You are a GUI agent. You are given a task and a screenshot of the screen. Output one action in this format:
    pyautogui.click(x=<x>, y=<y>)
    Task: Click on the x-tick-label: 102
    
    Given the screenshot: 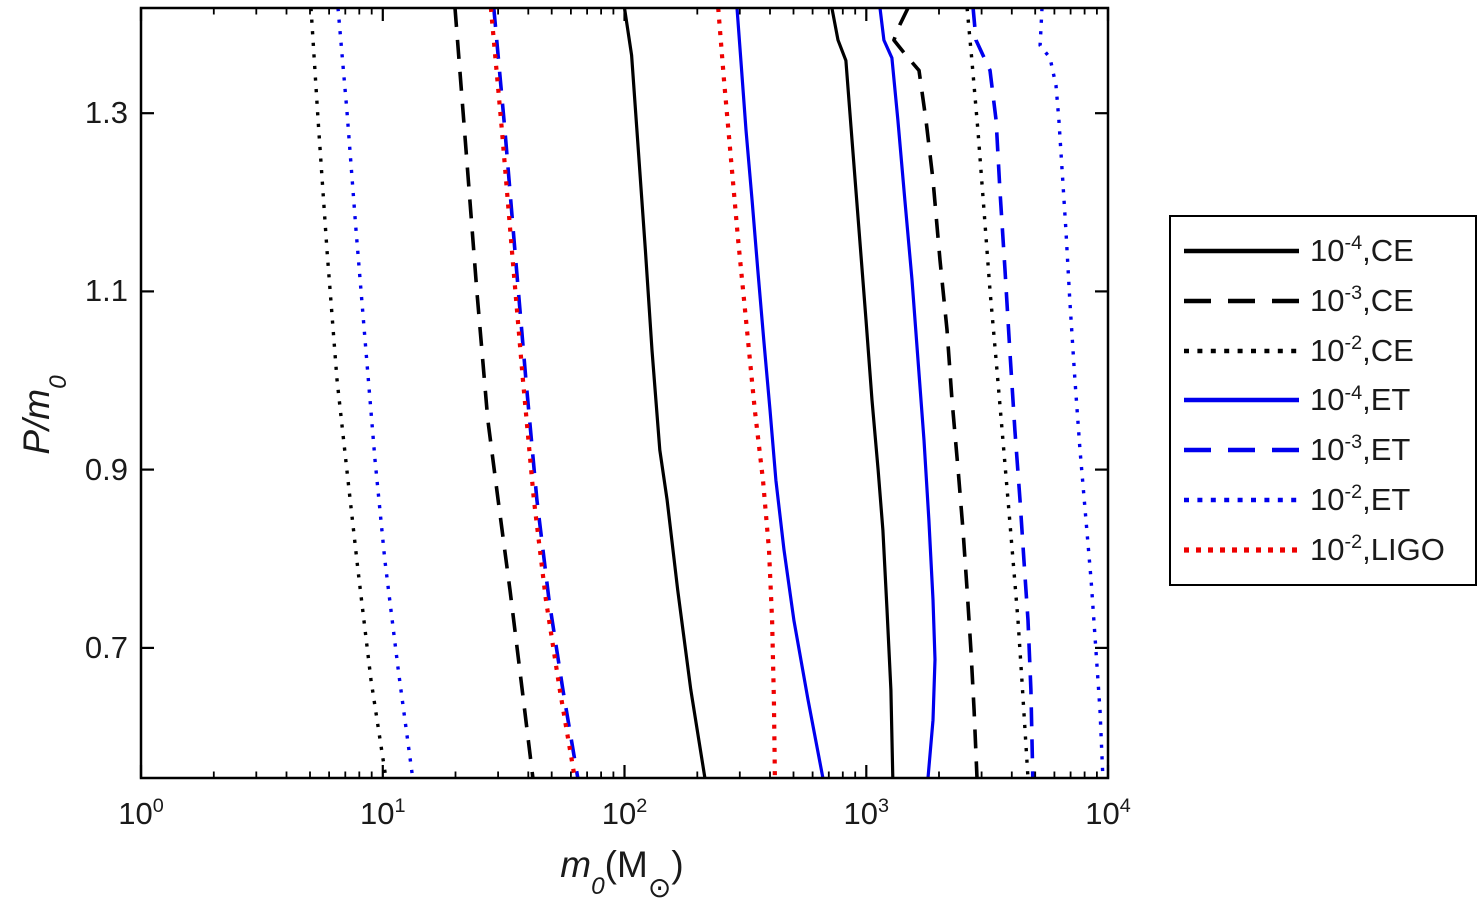 What is the action you would take?
    pyautogui.click(x=624, y=813)
    